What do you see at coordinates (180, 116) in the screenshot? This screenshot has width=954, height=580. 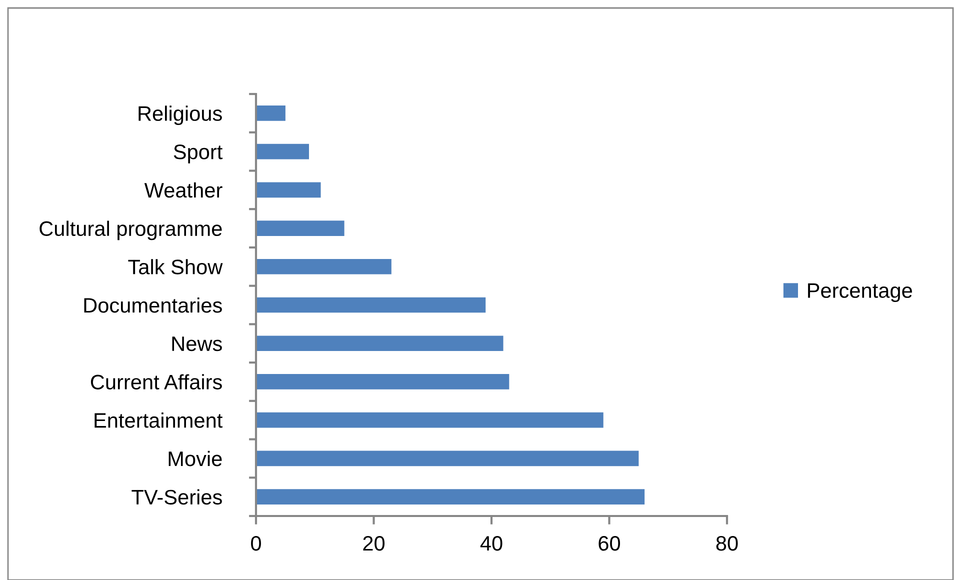 I see `y-tick-label: Religious` at bounding box center [180, 116].